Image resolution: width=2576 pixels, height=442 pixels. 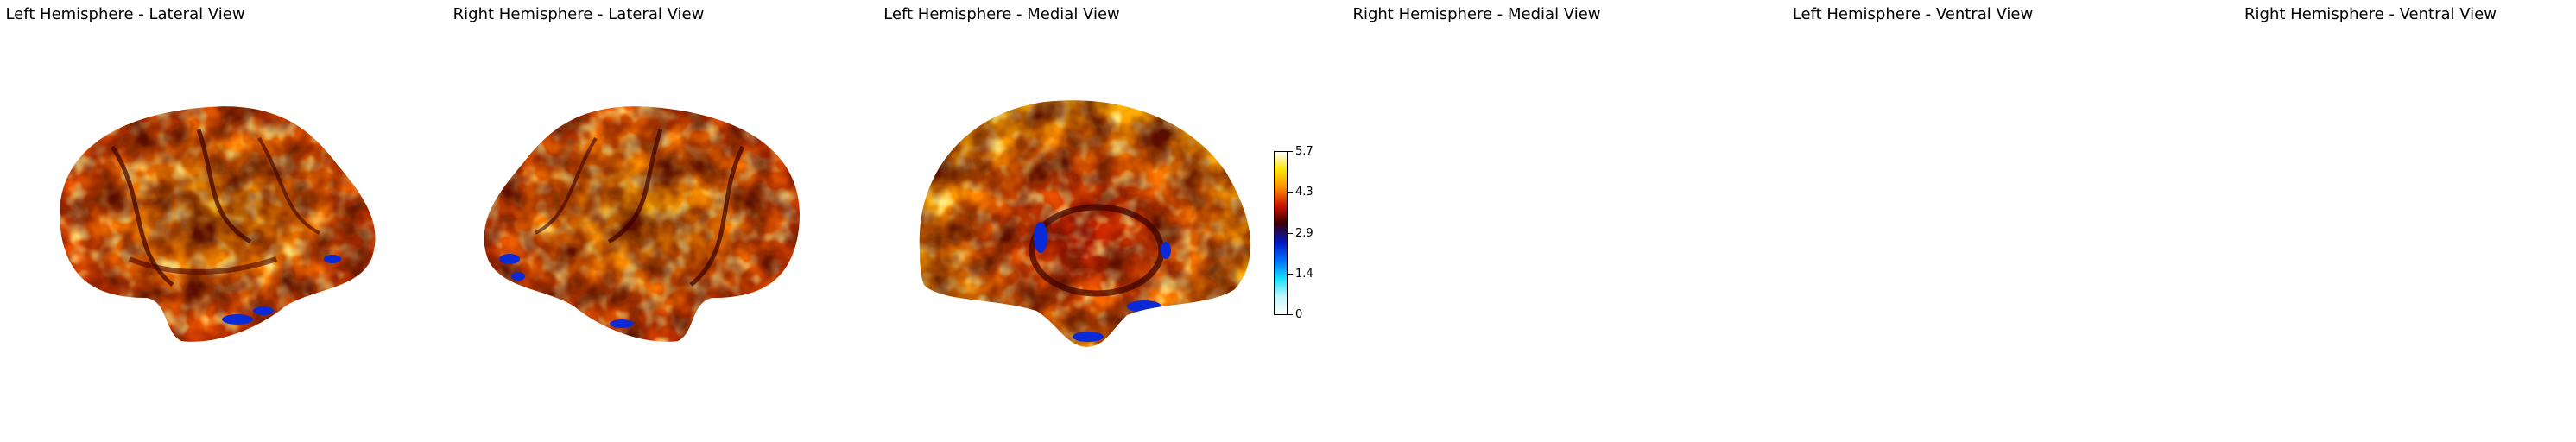 I want to click on panel-right-medial: Right Hemisphere - Medial View, so click(x=1476, y=221).